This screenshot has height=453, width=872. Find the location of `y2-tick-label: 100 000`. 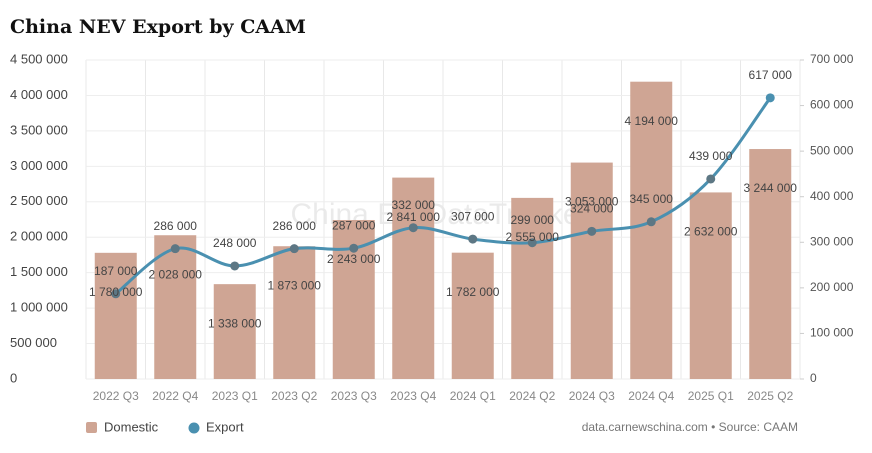

y2-tick-label: 100 000 is located at coordinates (832, 333).